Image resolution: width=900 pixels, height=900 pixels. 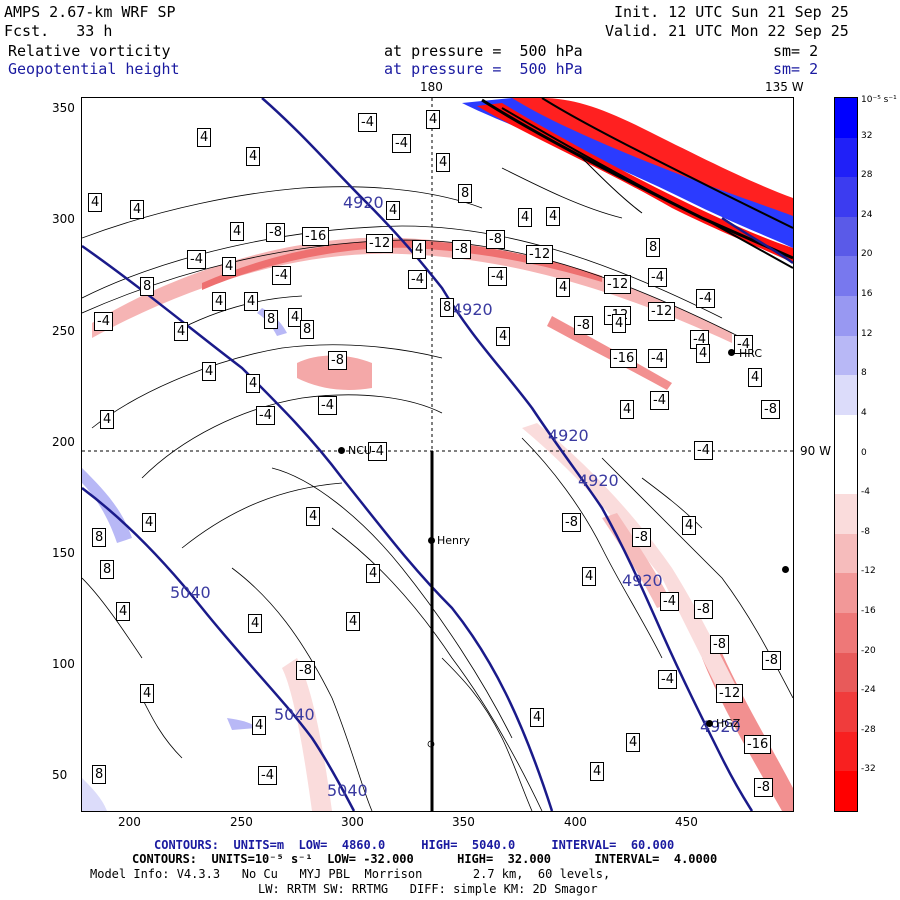 What do you see at coordinates (63, 553) in the screenshot?
I see `y-axis-tick-label: 150` at bounding box center [63, 553].